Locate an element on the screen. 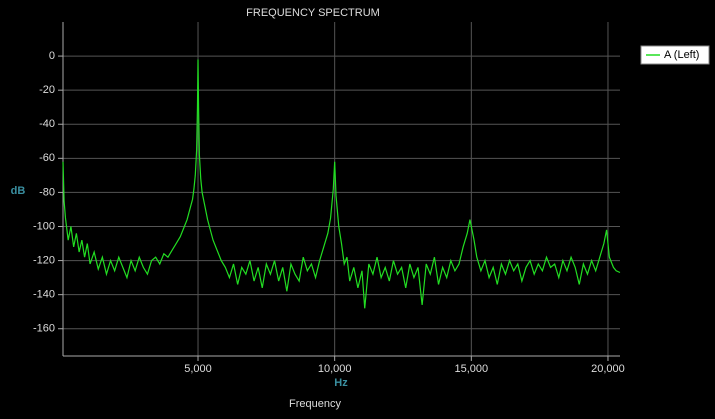 Image resolution: width=715 pixels, height=419 pixels. x-axis-label: Frequency is located at coordinates (315, 404).